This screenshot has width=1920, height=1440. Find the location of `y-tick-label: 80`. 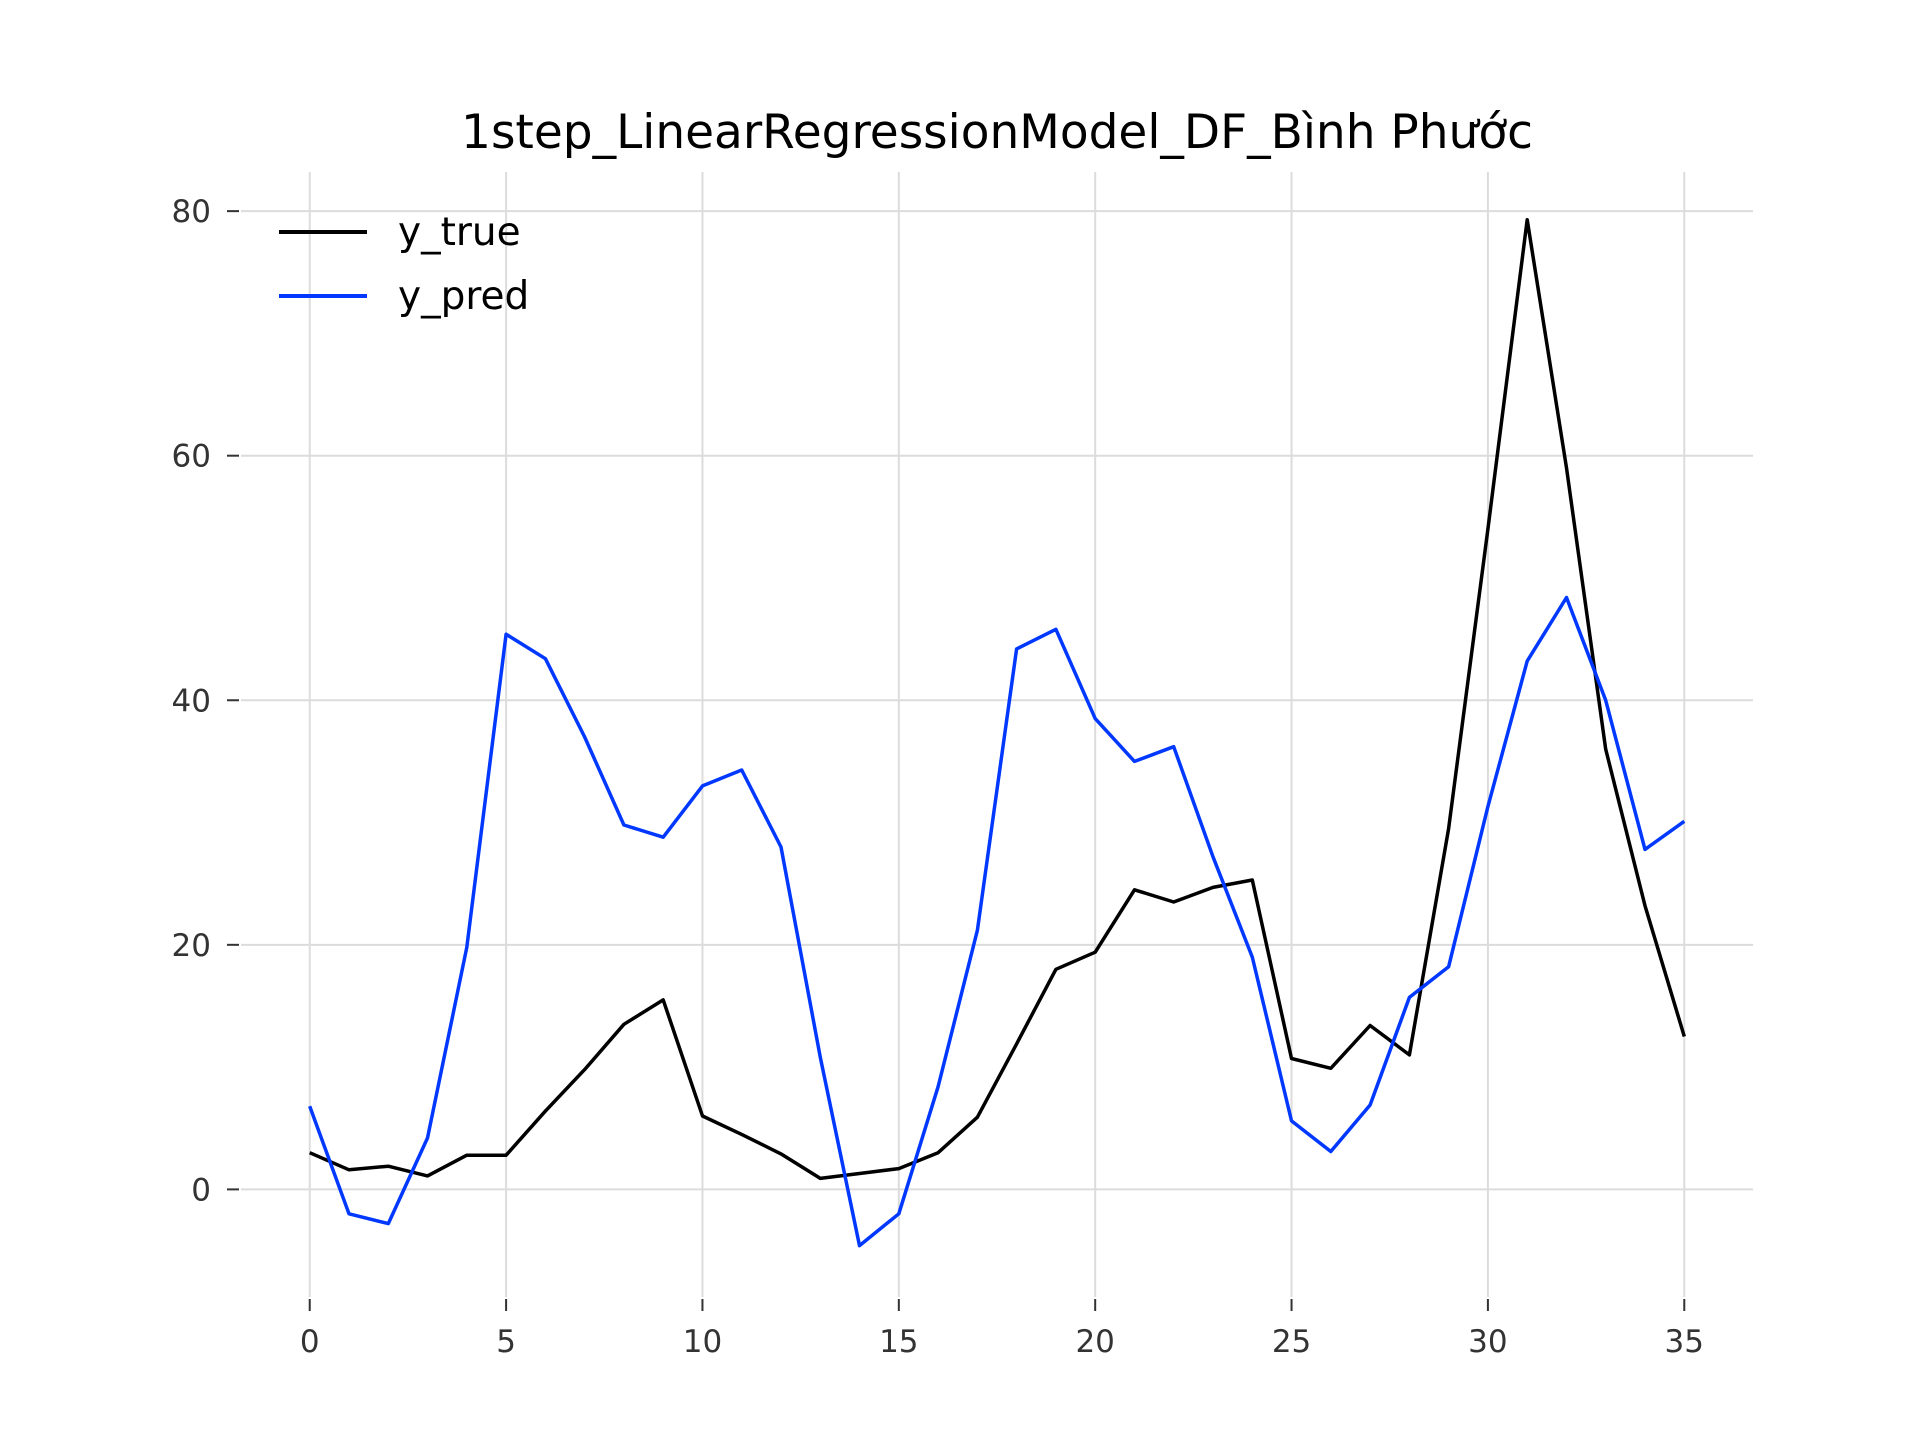

y-tick-label: 80 is located at coordinates (191, 212).